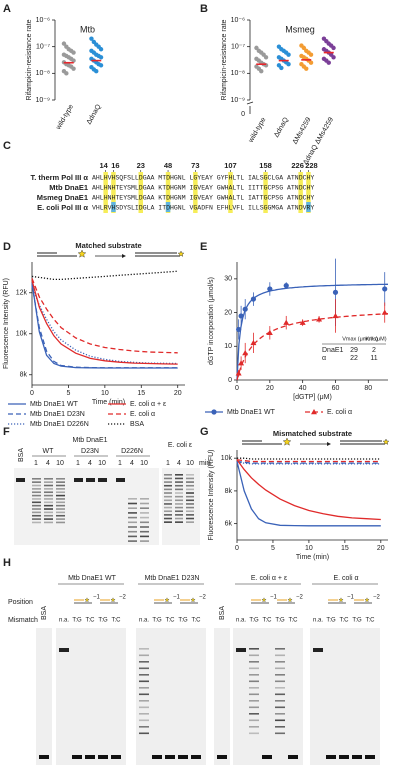 The width and height of the screenshot is (400, 770). What do you see at coordinates (333, 350) in the screenshot?
I see `table-row-label: DnaE1` at bounding box center [333, 350].